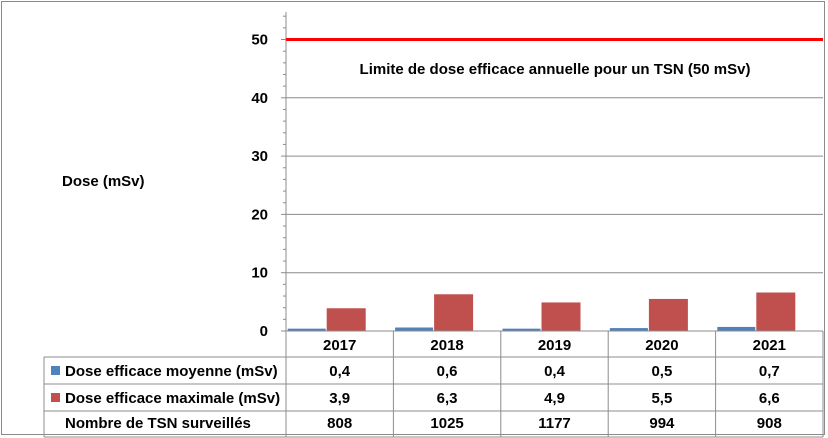 The height and width of the screenshot is (438, 828). Describe the element at coordinates (414, 329) in the screenshot. I see `bar-mean-2018` at that location.